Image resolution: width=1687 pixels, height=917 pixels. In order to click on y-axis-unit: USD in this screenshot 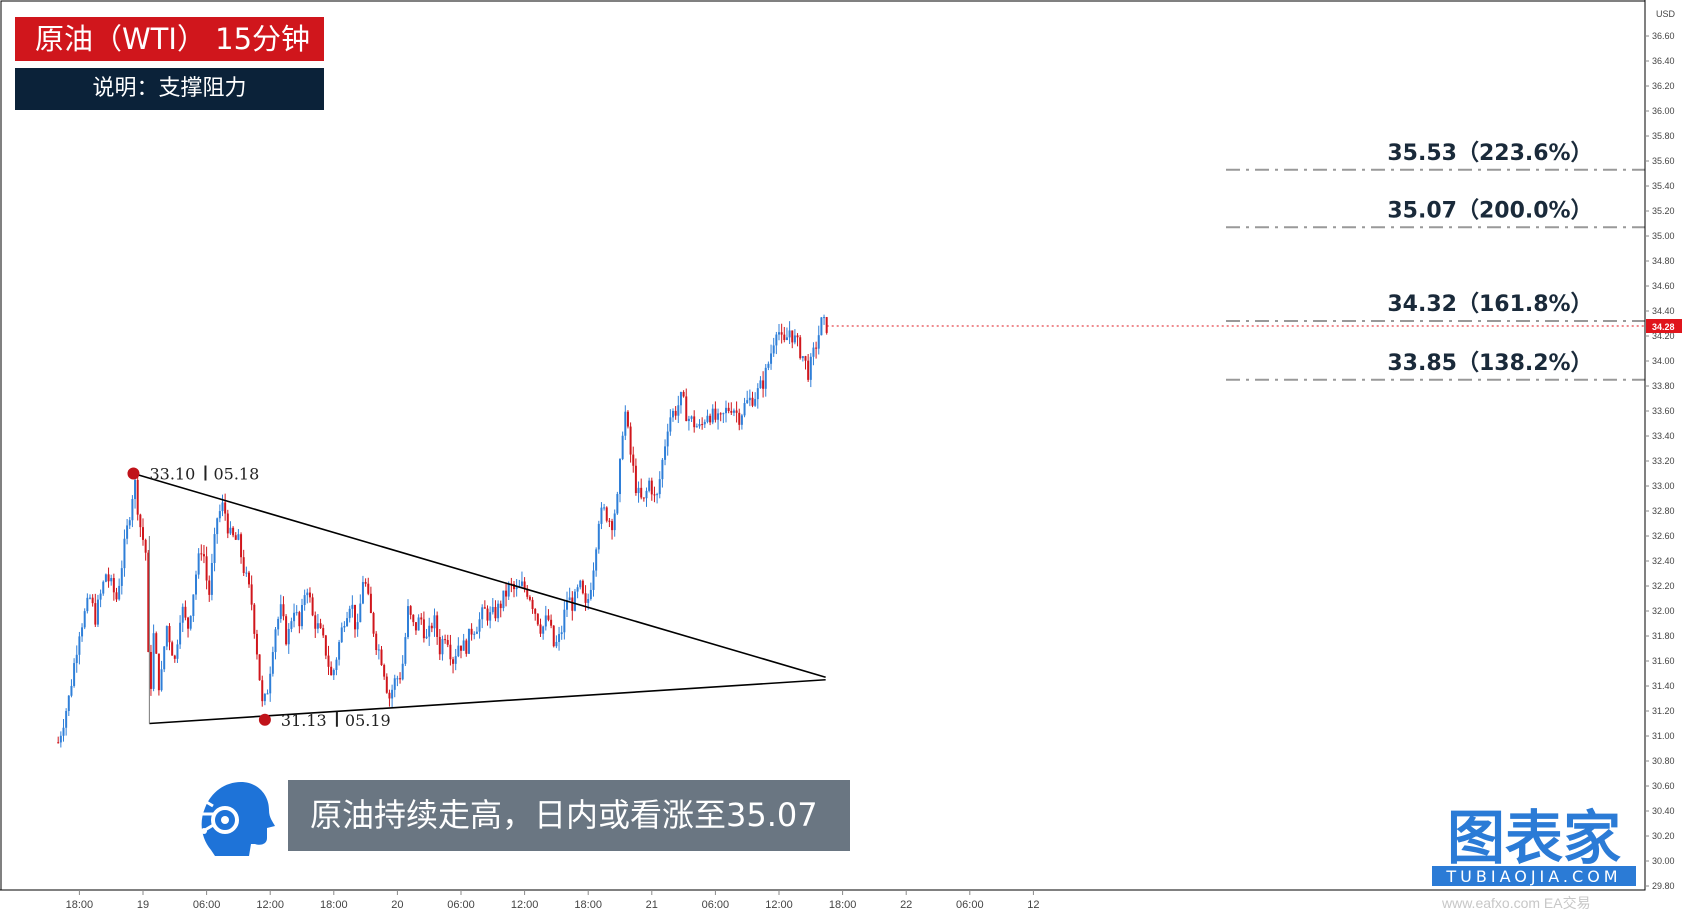, I will do `click(1666, 14)`.